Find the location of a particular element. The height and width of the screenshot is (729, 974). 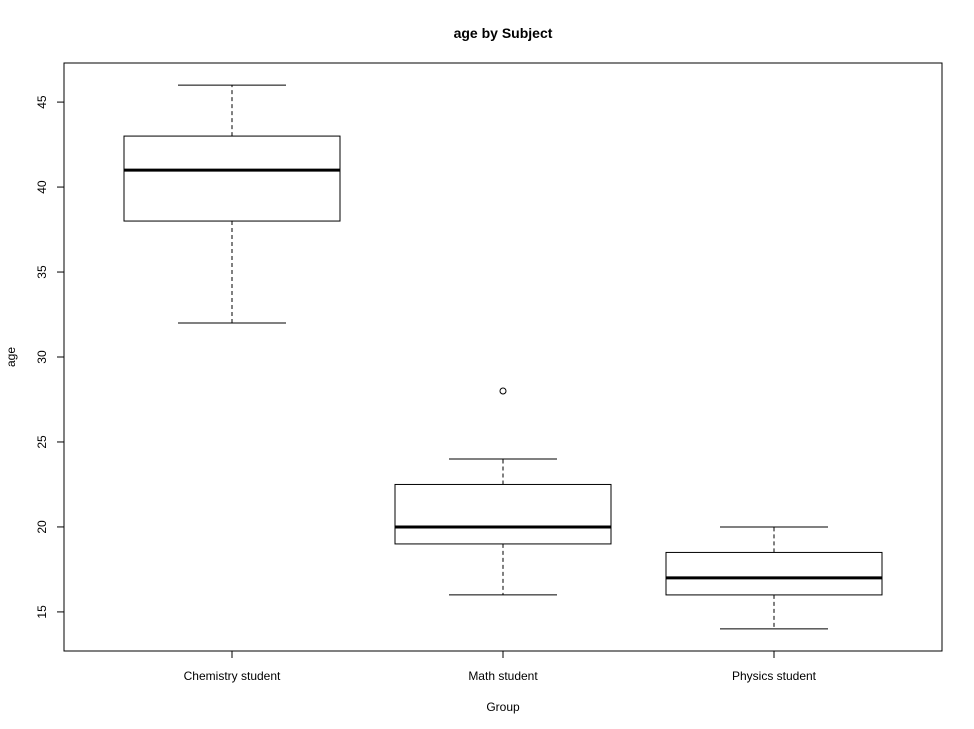

y-tick-label: 30 is located at coordinates (42, 357).